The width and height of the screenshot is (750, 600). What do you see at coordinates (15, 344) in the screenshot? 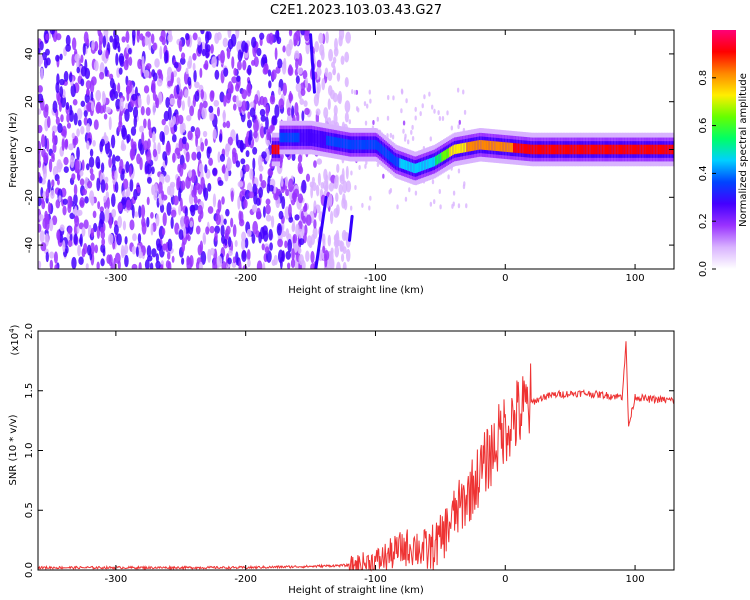
I see `snr-y-multiplier-base: (x10` at bounding box center [15, 344].